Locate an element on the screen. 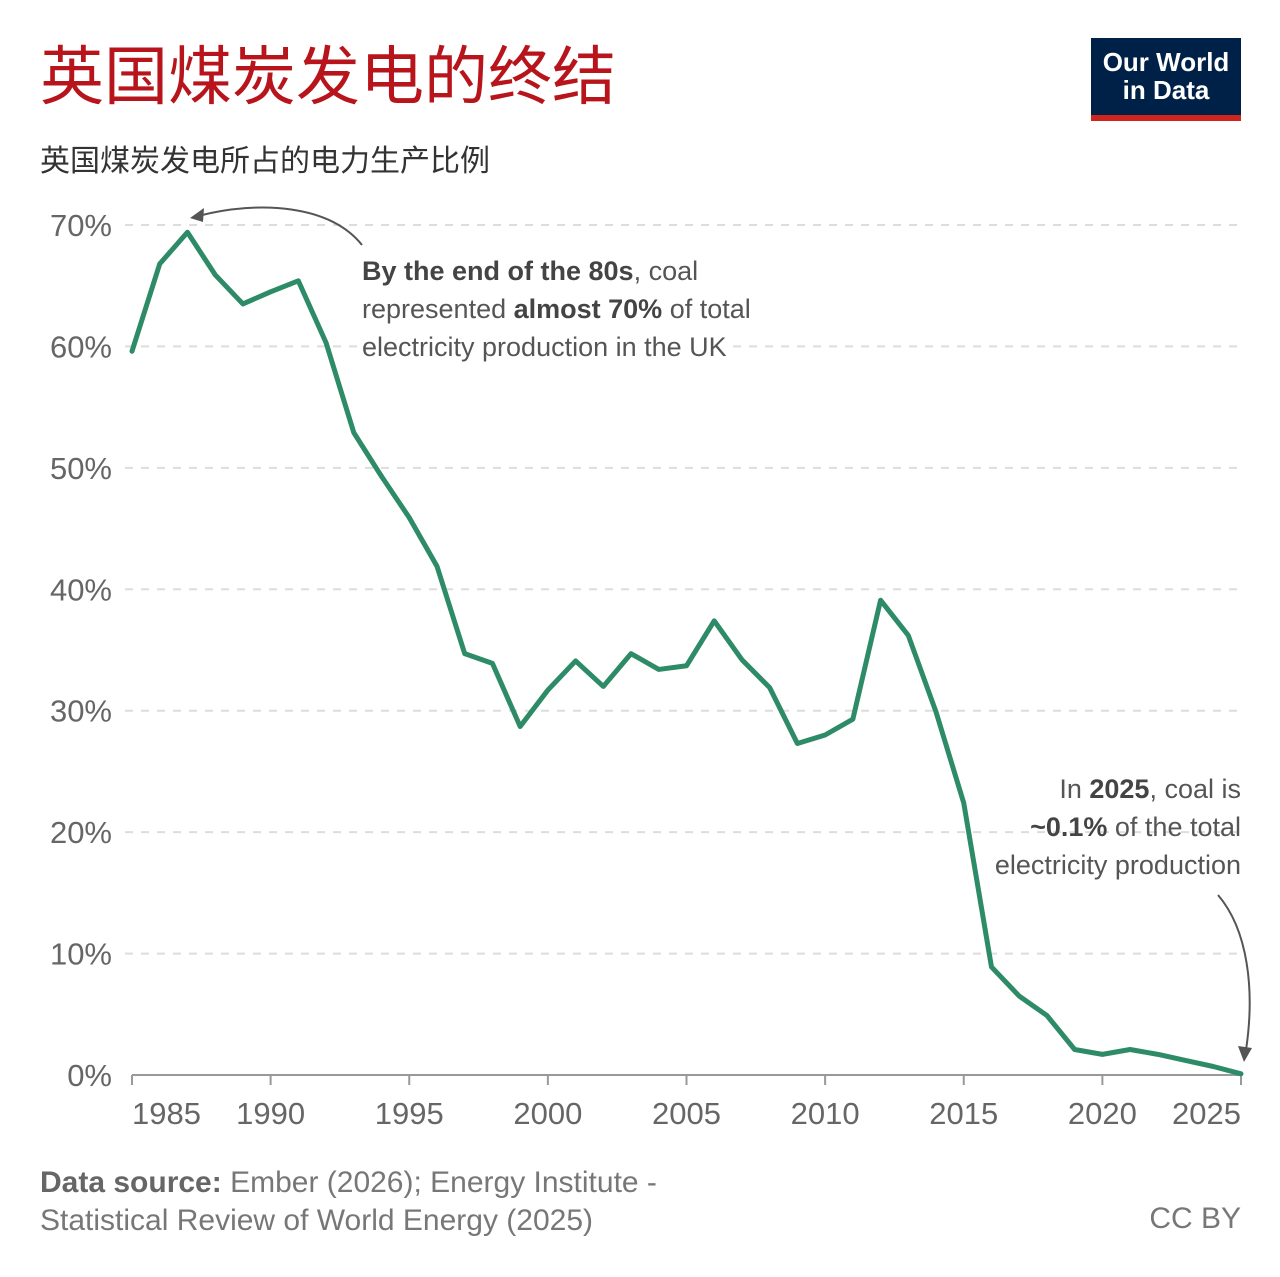 This screenshot has width=1280, height=1277. end-arrow is located at coordinates (1234, 972).